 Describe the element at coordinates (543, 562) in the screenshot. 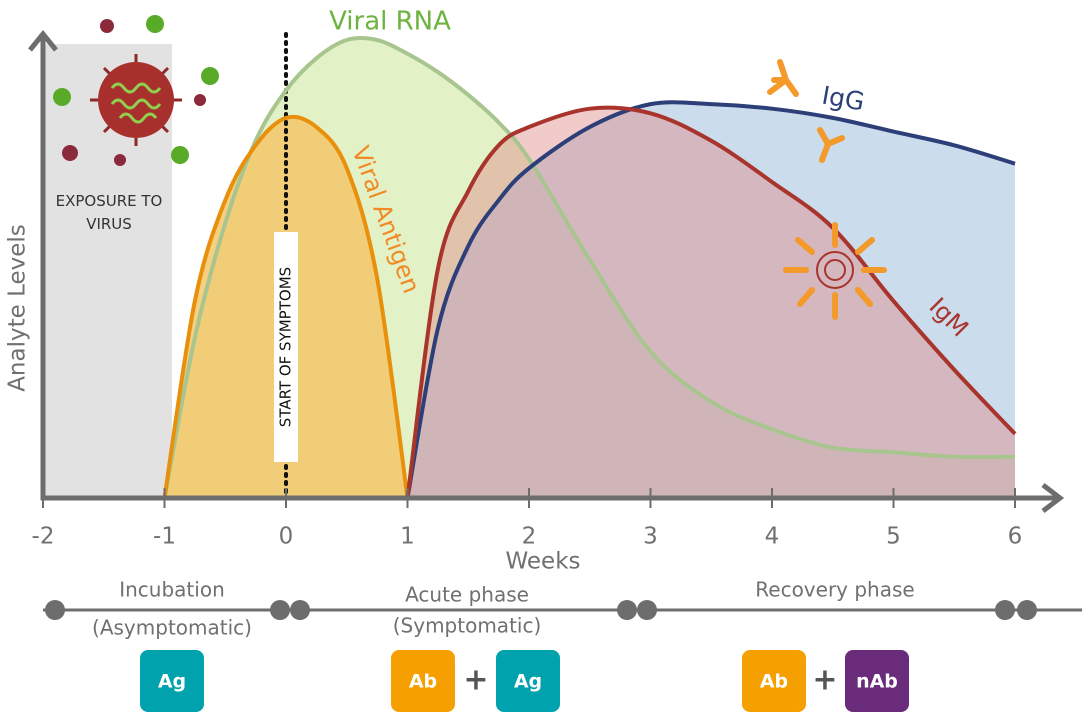

I see `x-axis-label: Weeks` at that location.